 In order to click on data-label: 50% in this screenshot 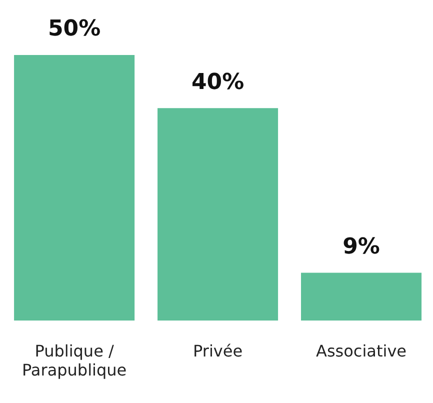, I will do `click(74, 29)`.